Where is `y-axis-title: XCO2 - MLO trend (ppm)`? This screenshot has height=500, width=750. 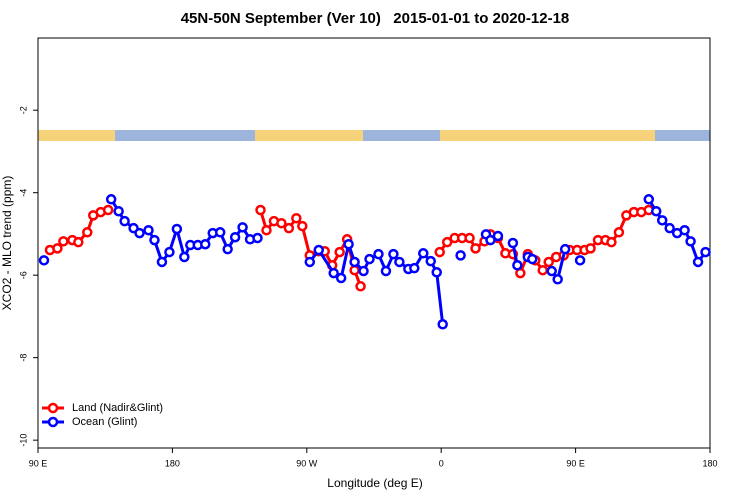
y-axis-title: XCO2 - MLO trend (ppm) is located at coordinates (7, 243).